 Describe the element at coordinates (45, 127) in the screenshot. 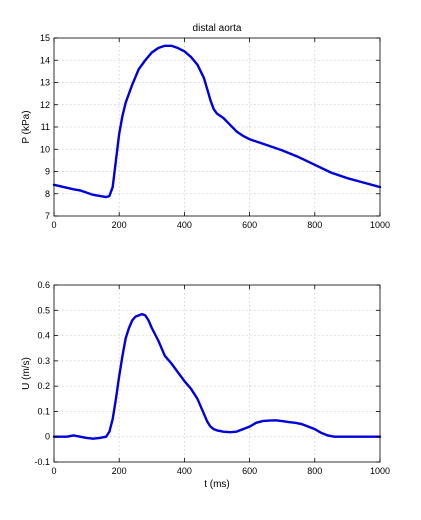

I see `pressure-y-tick-label-4: 11` at that location.